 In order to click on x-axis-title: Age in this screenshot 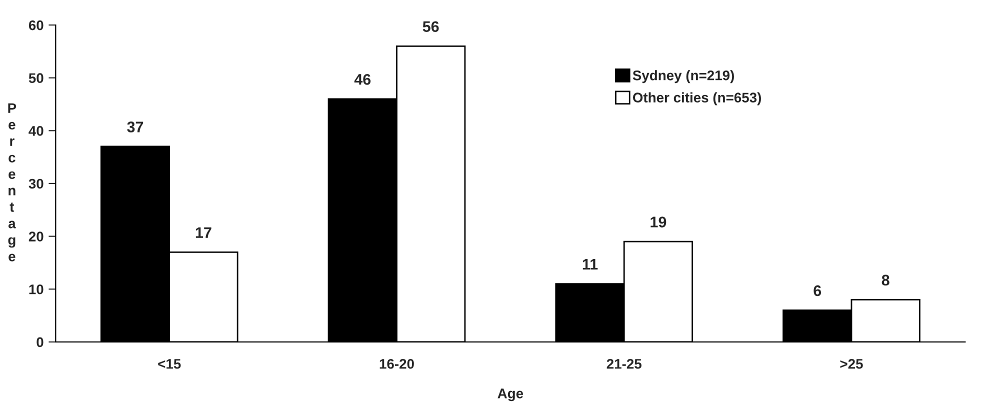, I will do `click(511, 395)`.